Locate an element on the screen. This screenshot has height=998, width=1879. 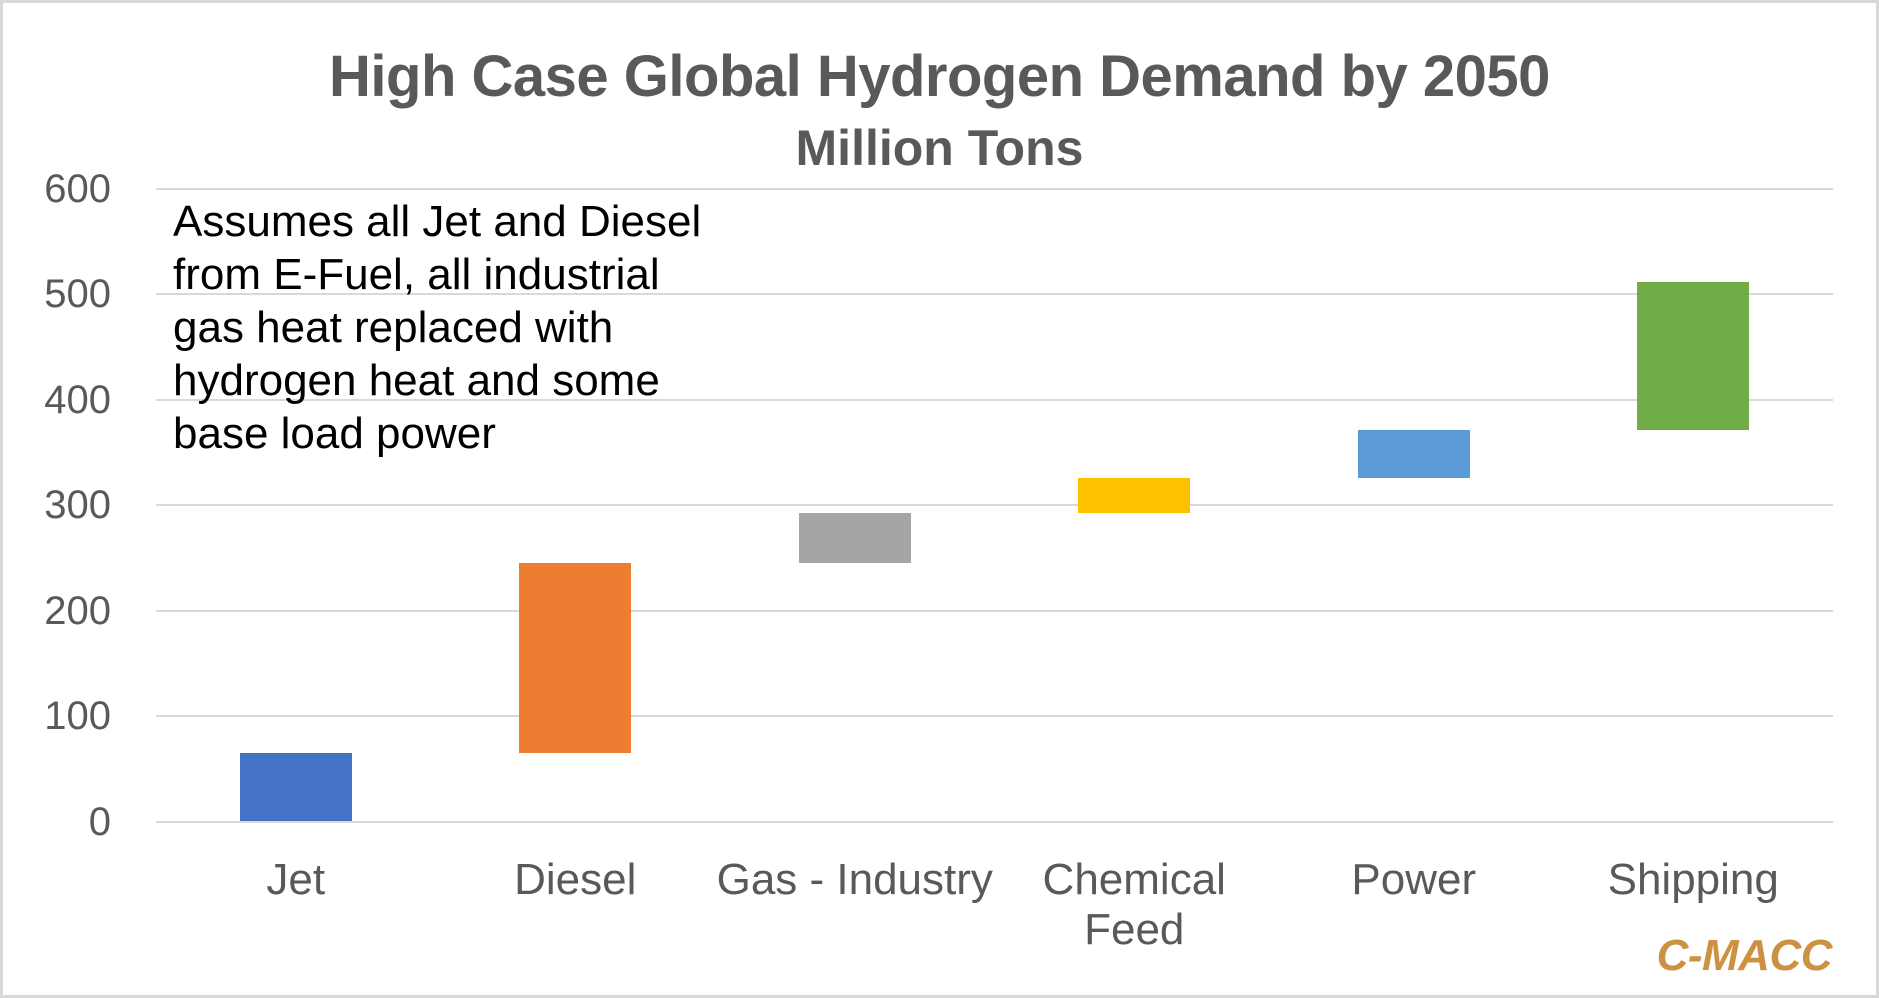
y-axis-tick-200: 200 is located at coordinates (77, 610).